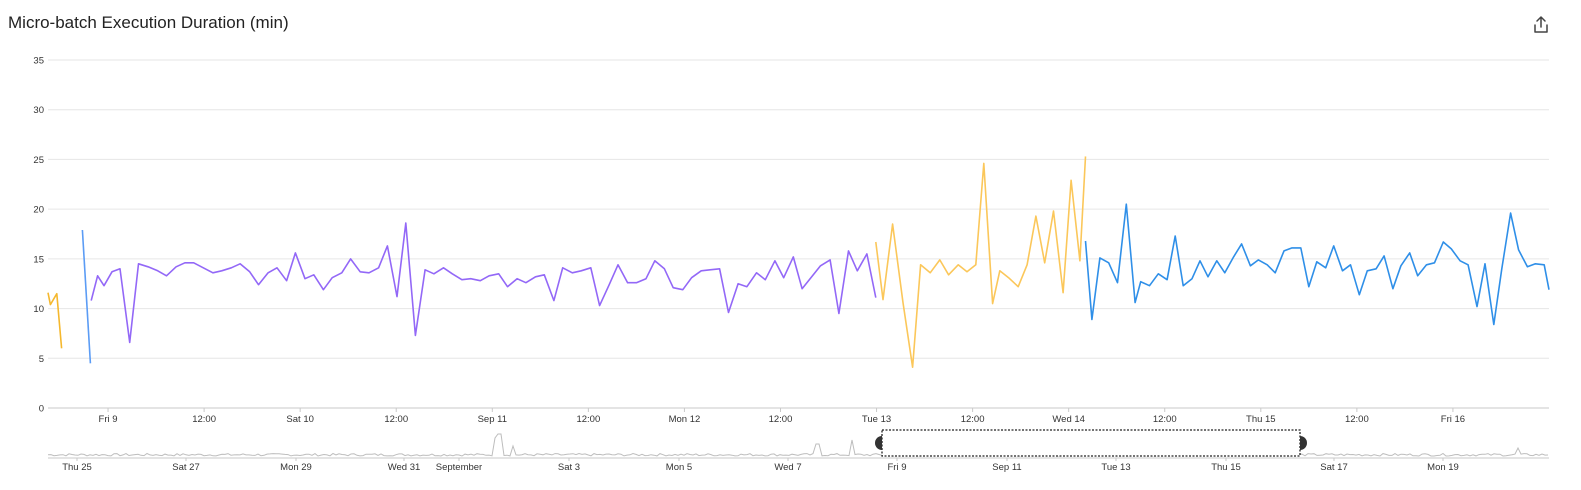  Describe the element at coordinates (41, 409) in the screenshot. I see `y-tick-label: 0` at that location.